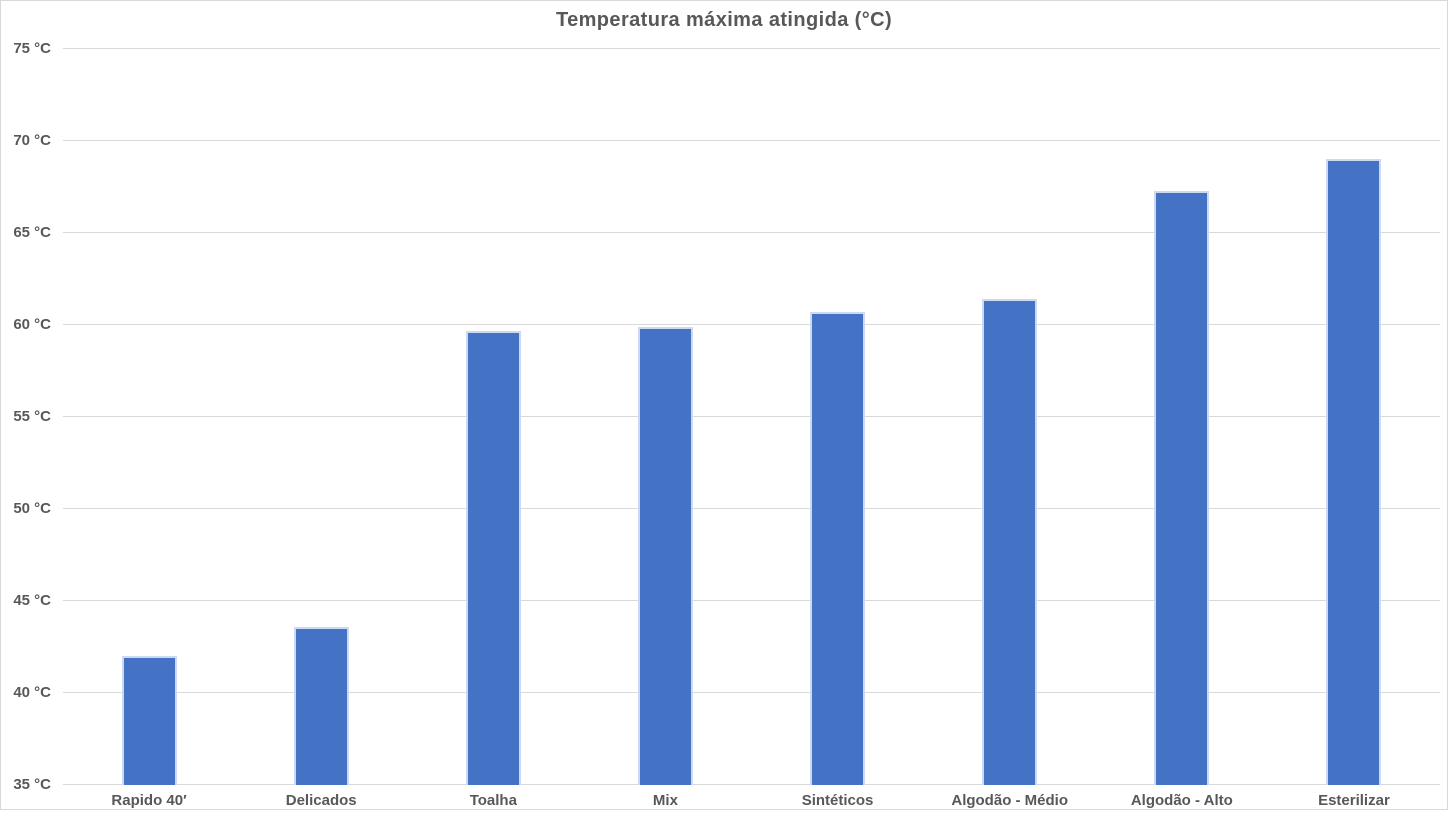  Describe the element at coordinates (32, 508) in the screenshot. I see `y-tick-label: 50 °C` at that location.